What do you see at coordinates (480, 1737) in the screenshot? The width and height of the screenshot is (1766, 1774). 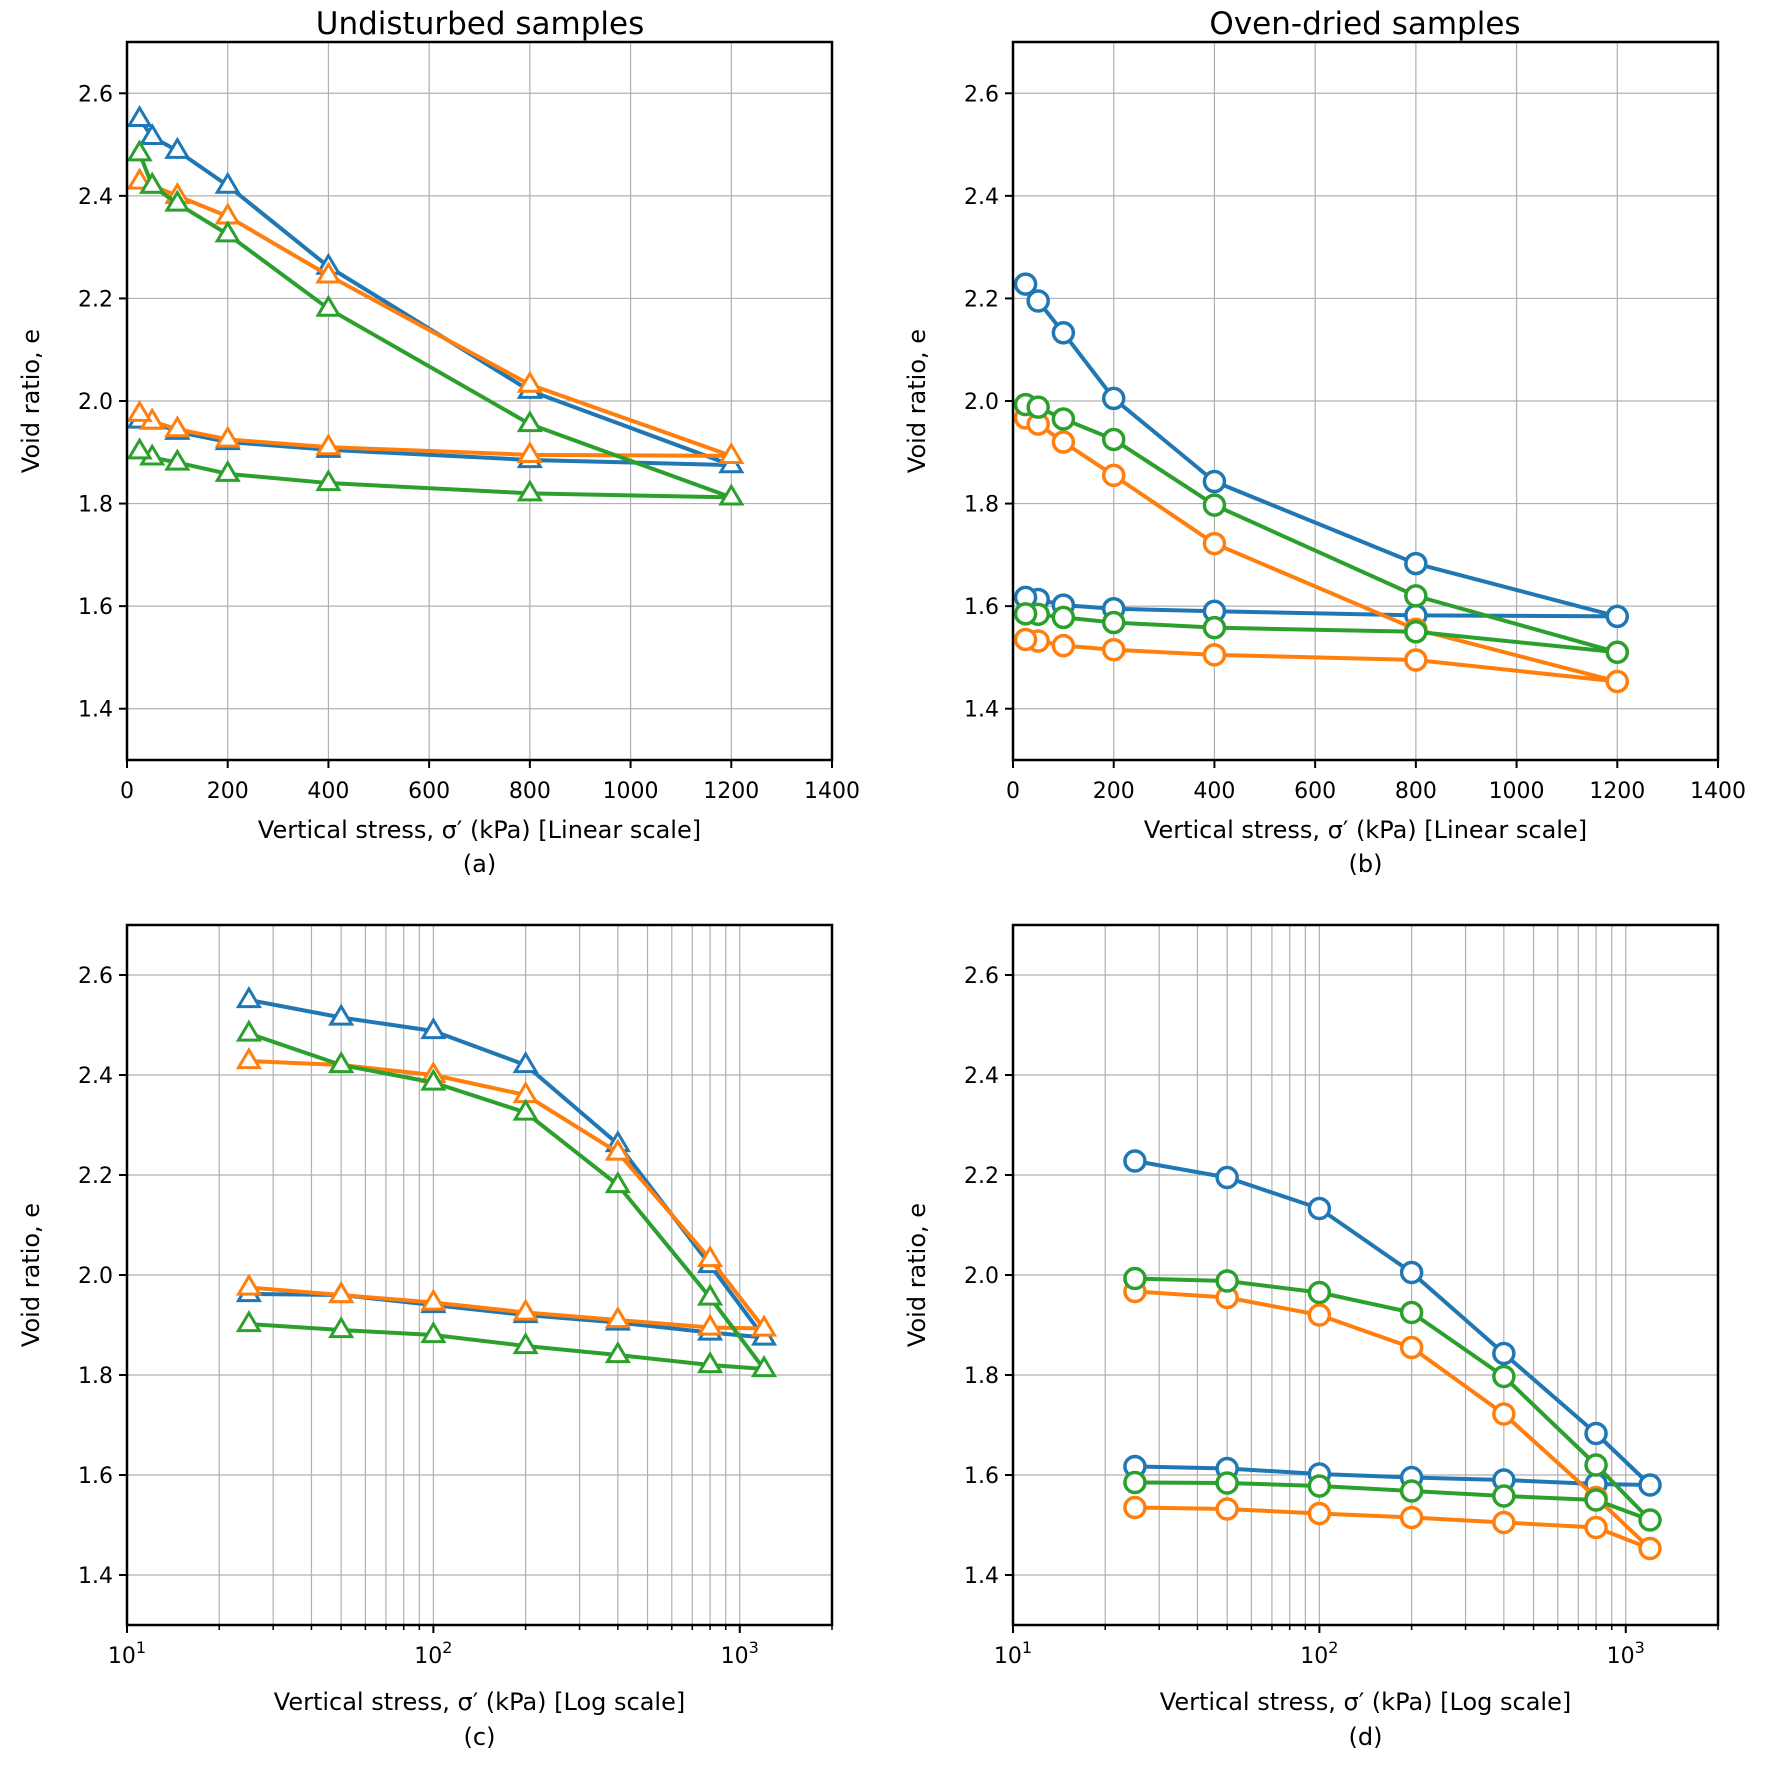 I see `panel-label: (c)` at bounding box center [480, 1737].